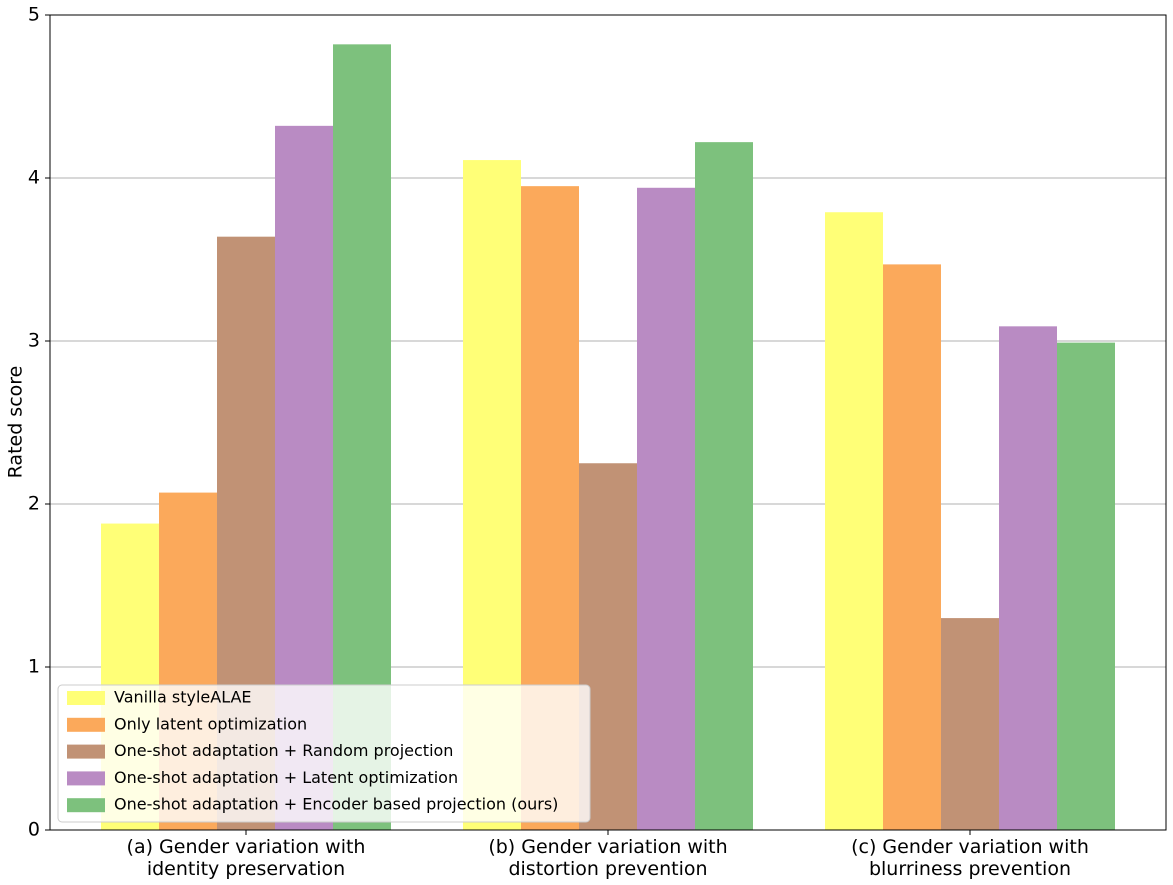  I want to click on y-tick-label: 5, so click(34, 15).